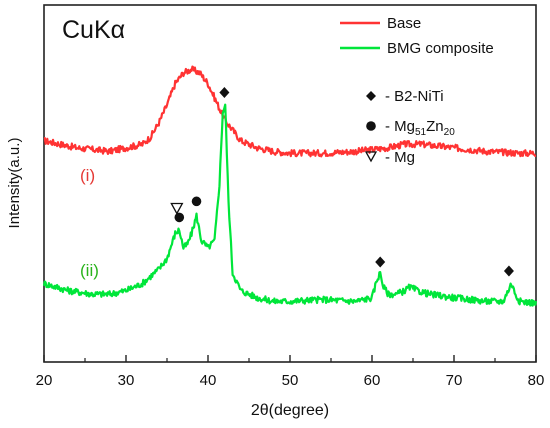 This screenshot has width=550, height=428. Describe the element at coordinates (404, 23) in the screenshot. I see `legend-label-base: Base` at that location.